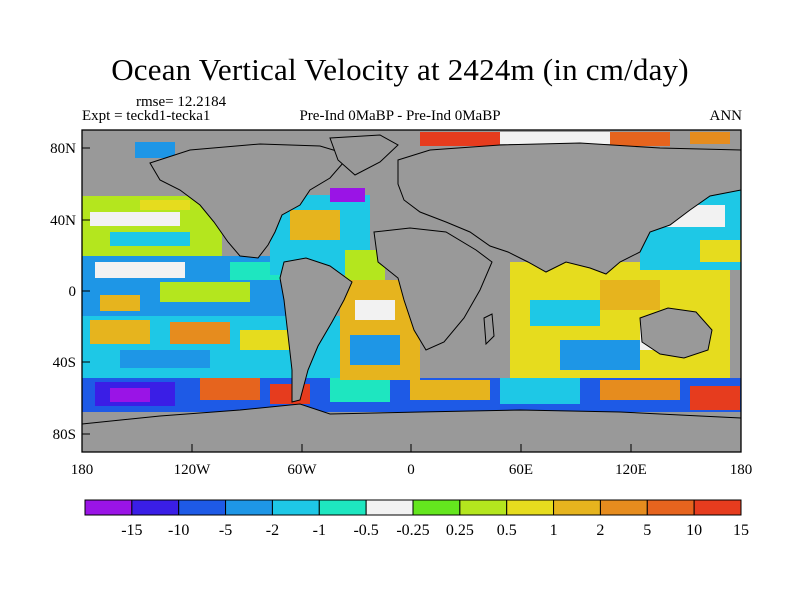 The image size is (800, 600). I want to click on y-tick-label: 0, so click(73, 292).